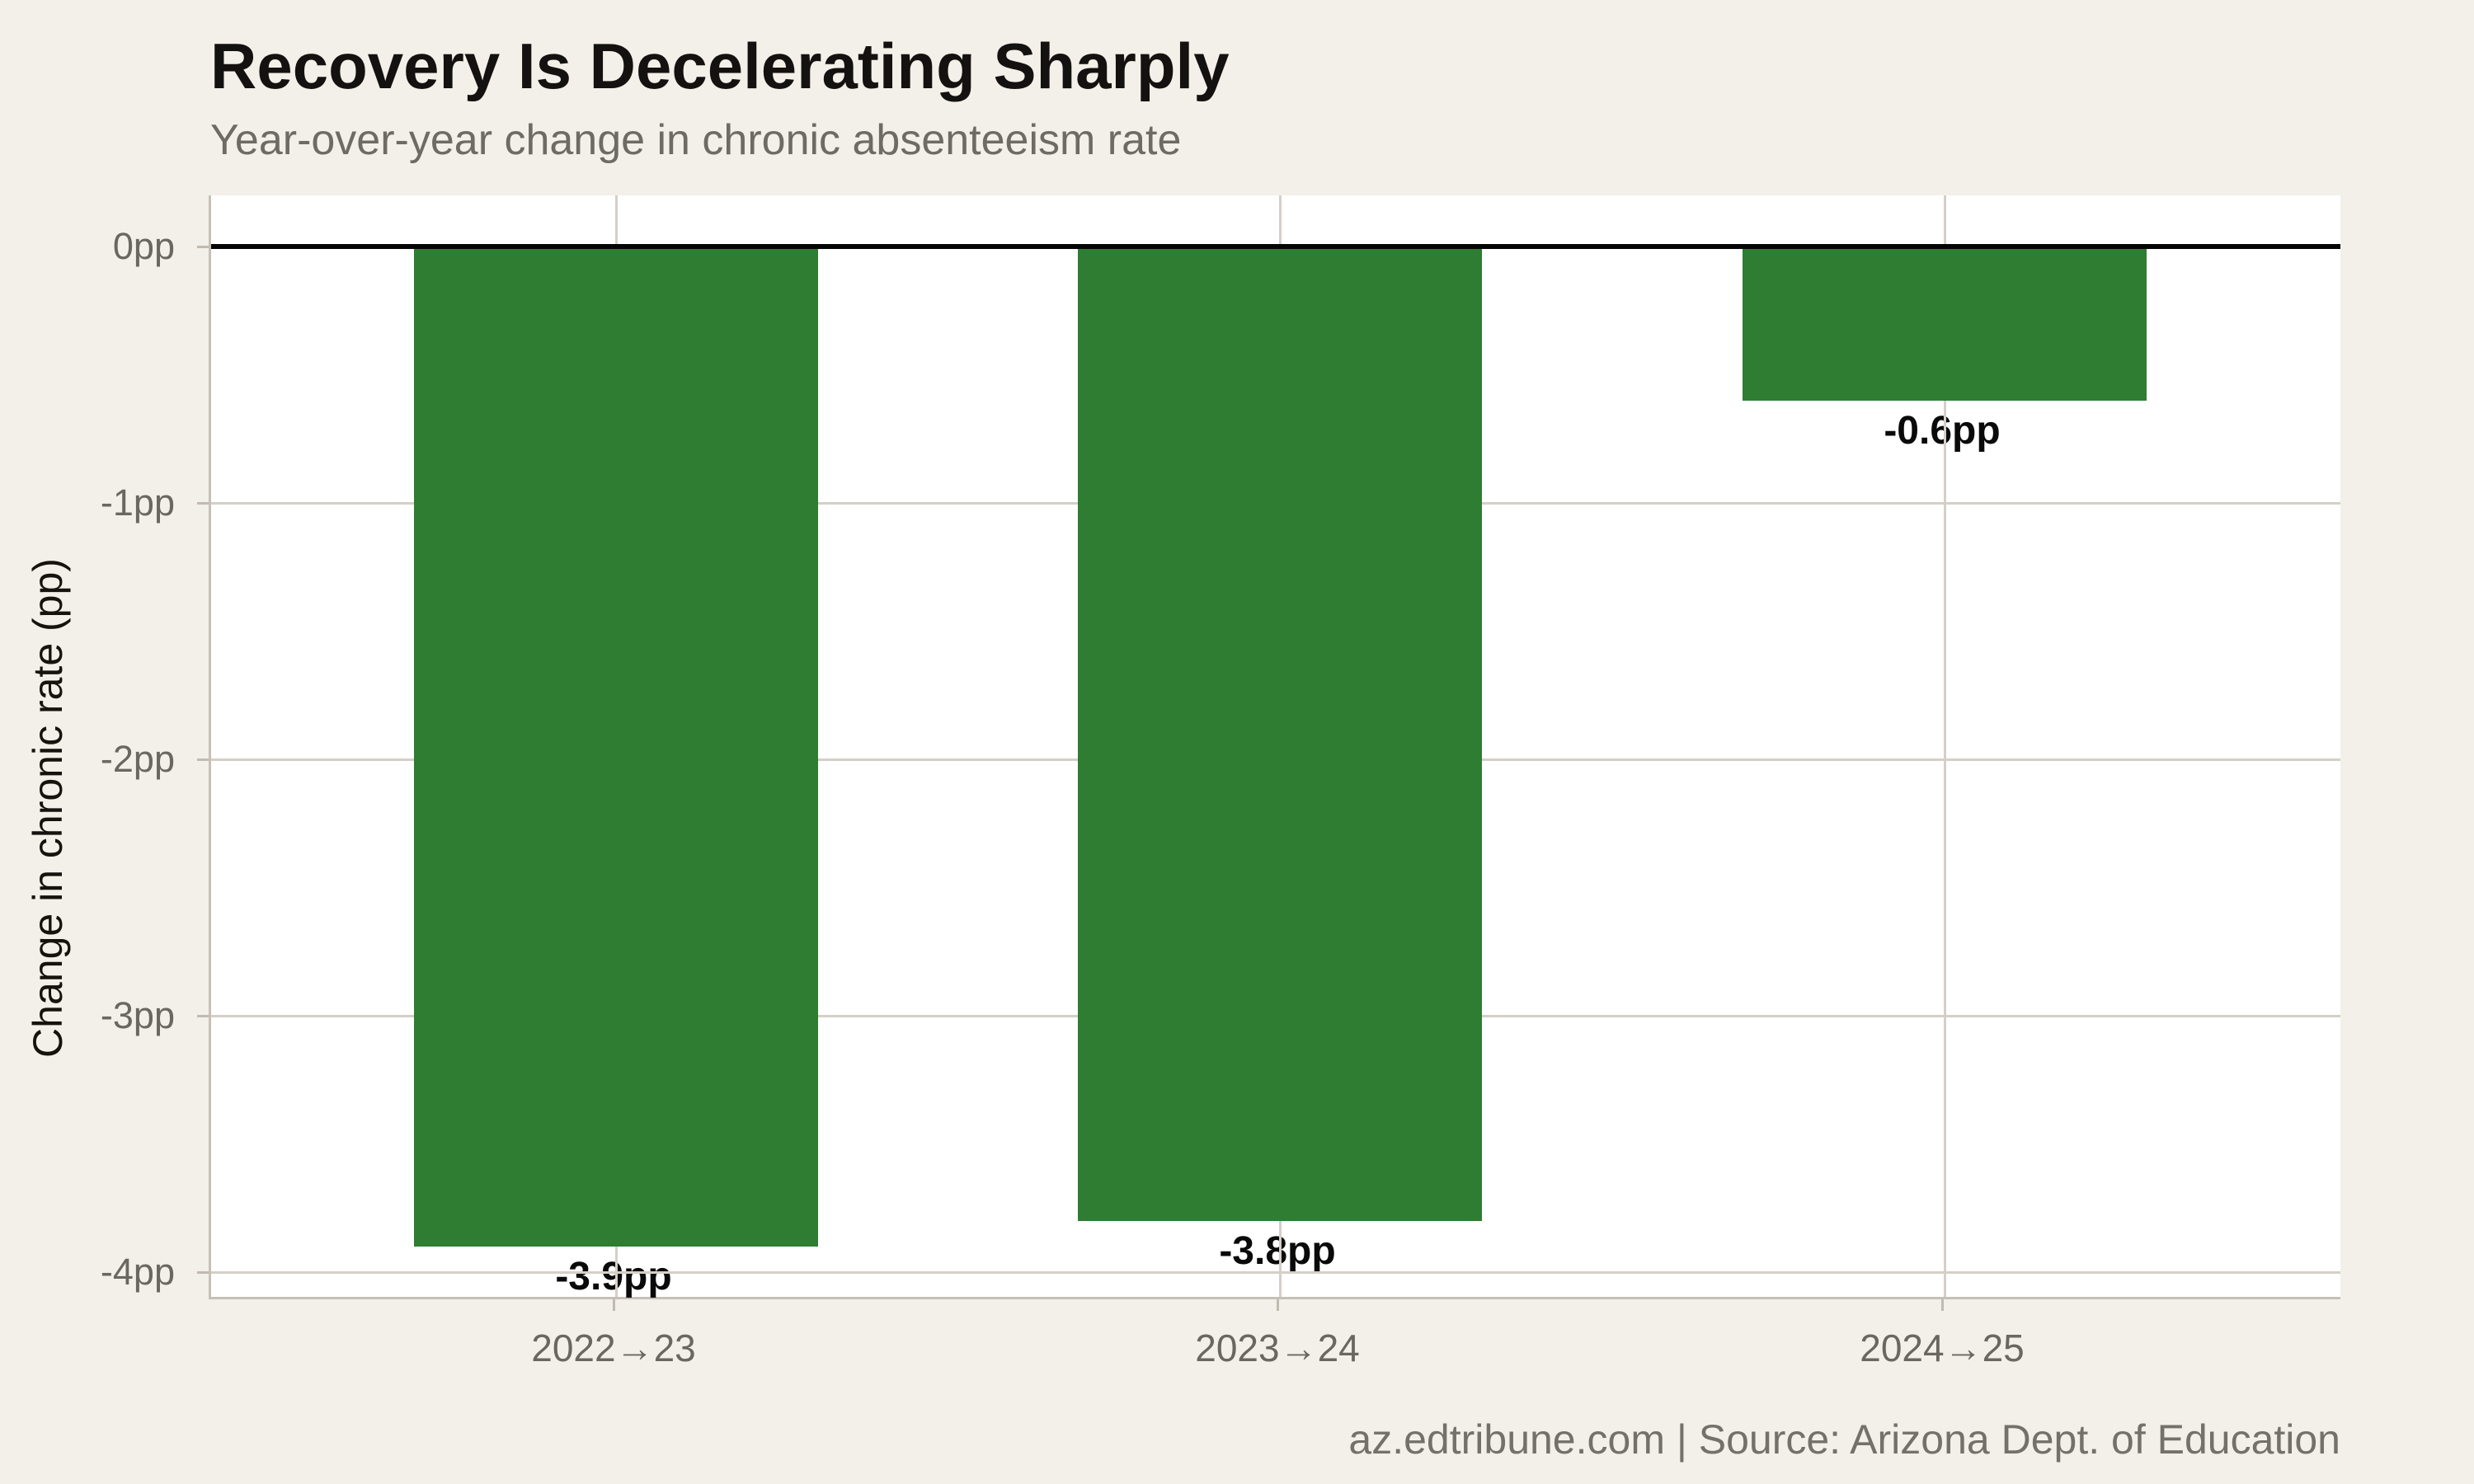 The width and height of the screenshot is (2474, 1484). Describe the element at coordinates (1942, 1305) in the screenshot. I see `x-tick-2024→25` at that location.